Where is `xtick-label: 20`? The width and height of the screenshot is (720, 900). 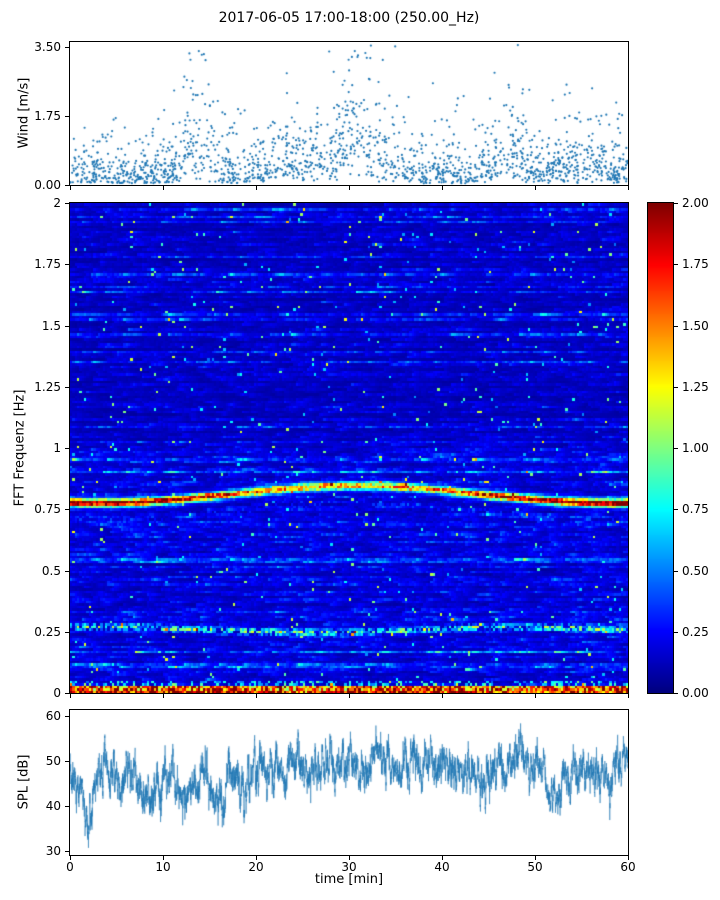
xtick-label: 20 is located at coordinates (256, 867).